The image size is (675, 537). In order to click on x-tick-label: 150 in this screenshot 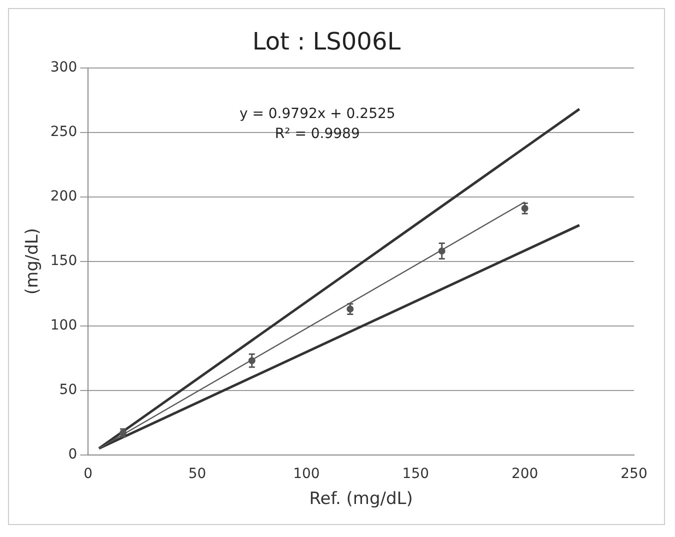, I will do `click(416, 474)`.